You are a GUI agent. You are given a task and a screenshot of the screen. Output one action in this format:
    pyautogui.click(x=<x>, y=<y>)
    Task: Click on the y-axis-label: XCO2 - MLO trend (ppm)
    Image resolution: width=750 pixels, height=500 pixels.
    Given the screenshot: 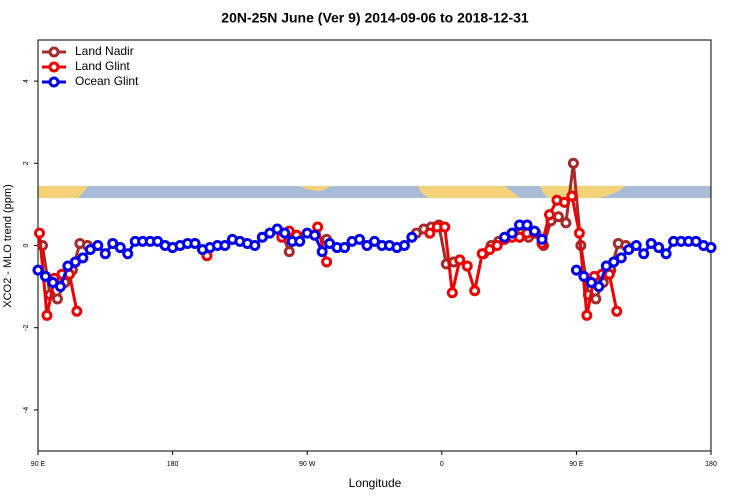 What is the action you would take?
    pyautogui.click(x=8, y=245)
    